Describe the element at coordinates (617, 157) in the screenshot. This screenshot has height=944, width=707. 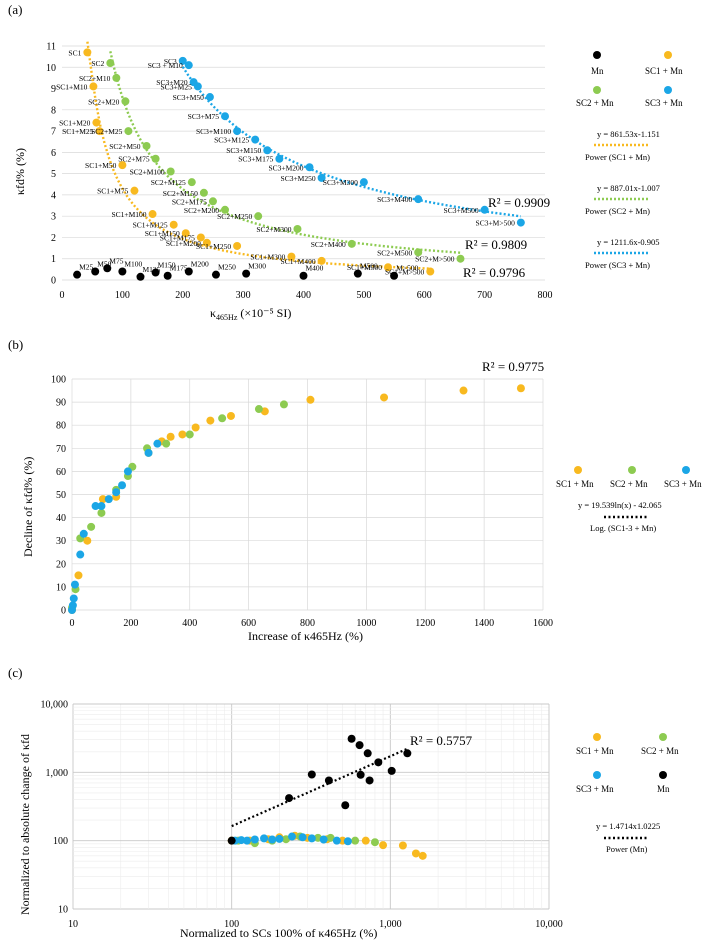
I see `legend-a-fit-sc1: Power (SC1 + Mn)` at that location.